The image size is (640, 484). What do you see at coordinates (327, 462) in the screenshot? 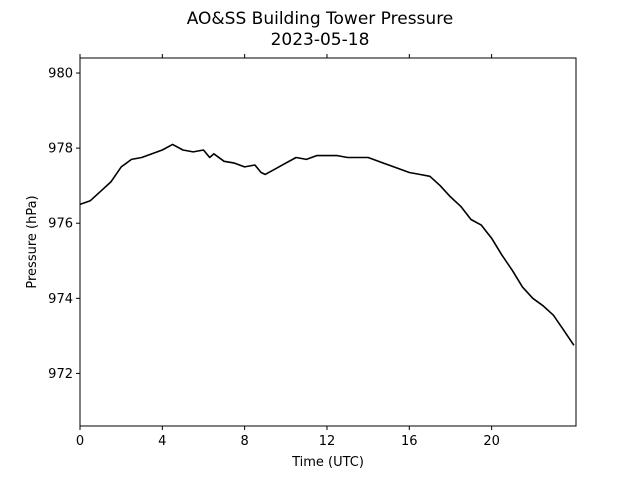
I see `x-axis-label: Time (UTC)` at bounding box center [327, 462].